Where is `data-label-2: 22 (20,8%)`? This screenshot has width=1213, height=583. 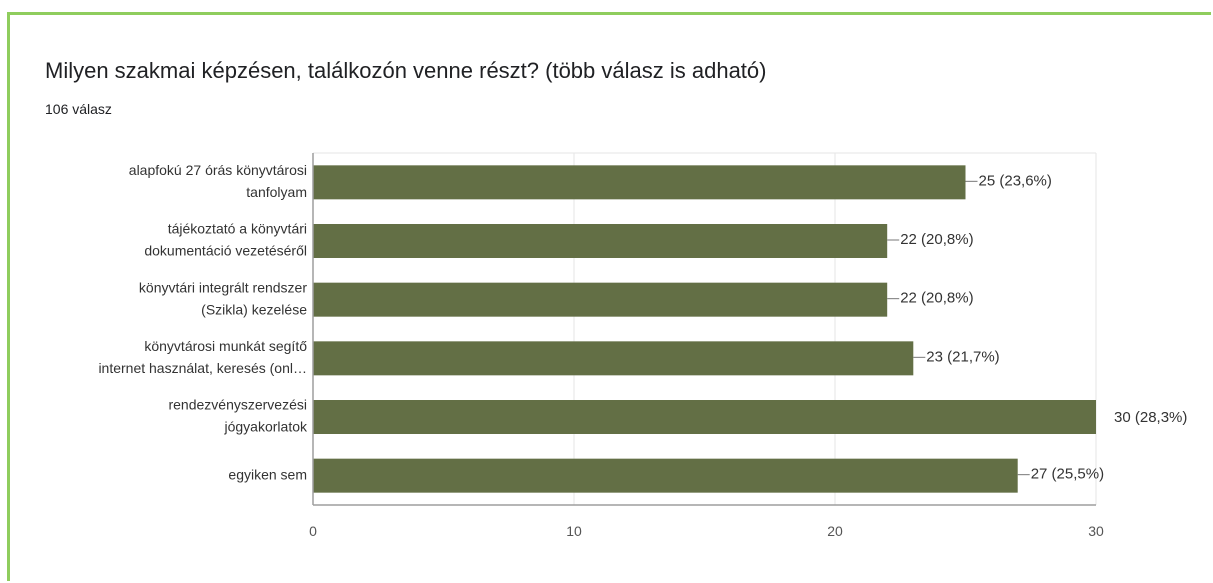
data-label-2: 22 (20,8%) is located at coordinates (936, 298).